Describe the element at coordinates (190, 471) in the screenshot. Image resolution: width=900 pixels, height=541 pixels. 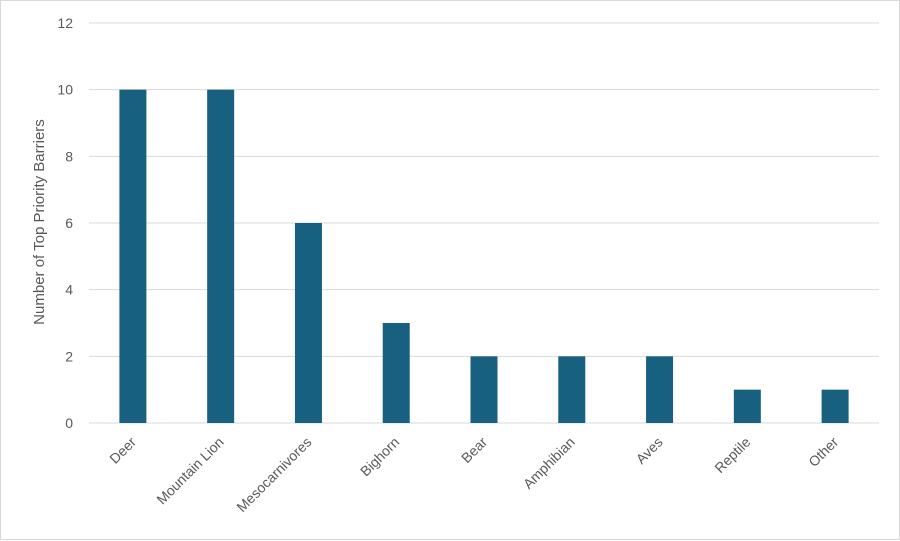
I see `x-tick-label: Mountain Lion` at that location.